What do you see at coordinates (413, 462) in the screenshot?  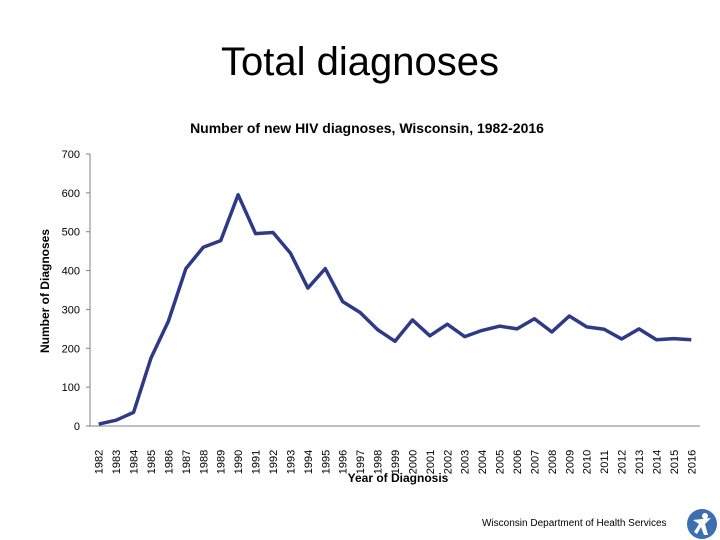 I see `x-tick-label: 2000` at bounding box center [413, 462].